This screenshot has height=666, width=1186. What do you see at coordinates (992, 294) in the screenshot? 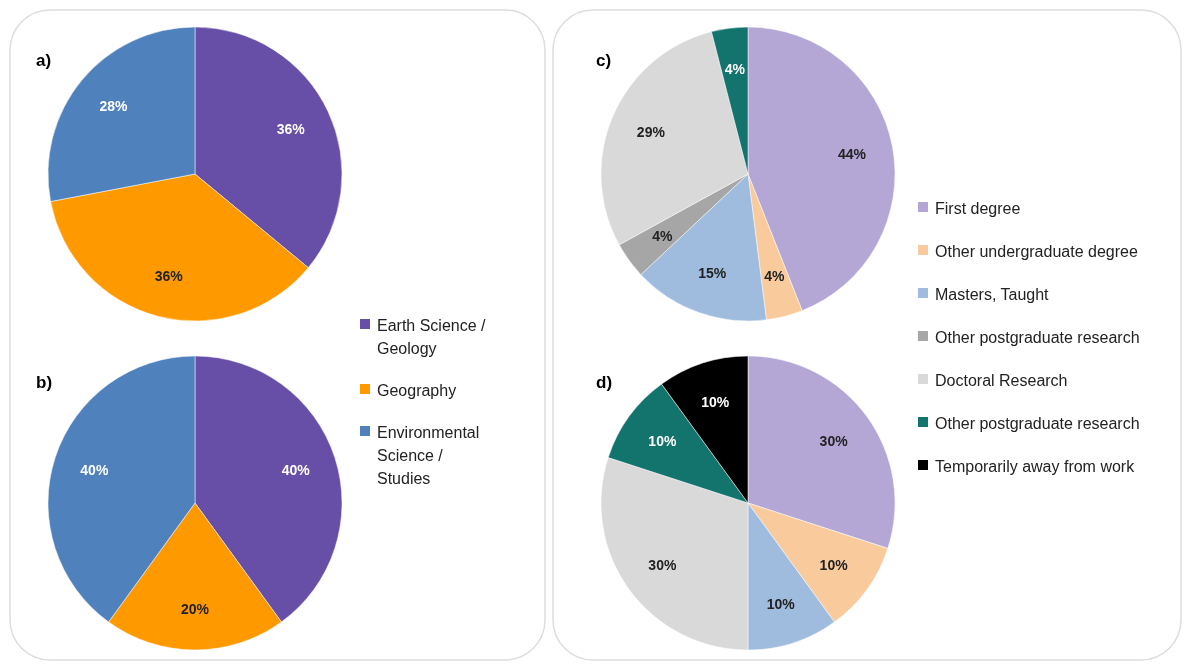
I see `legend-label: Masters, Taught` at bounding box center [992, 294].